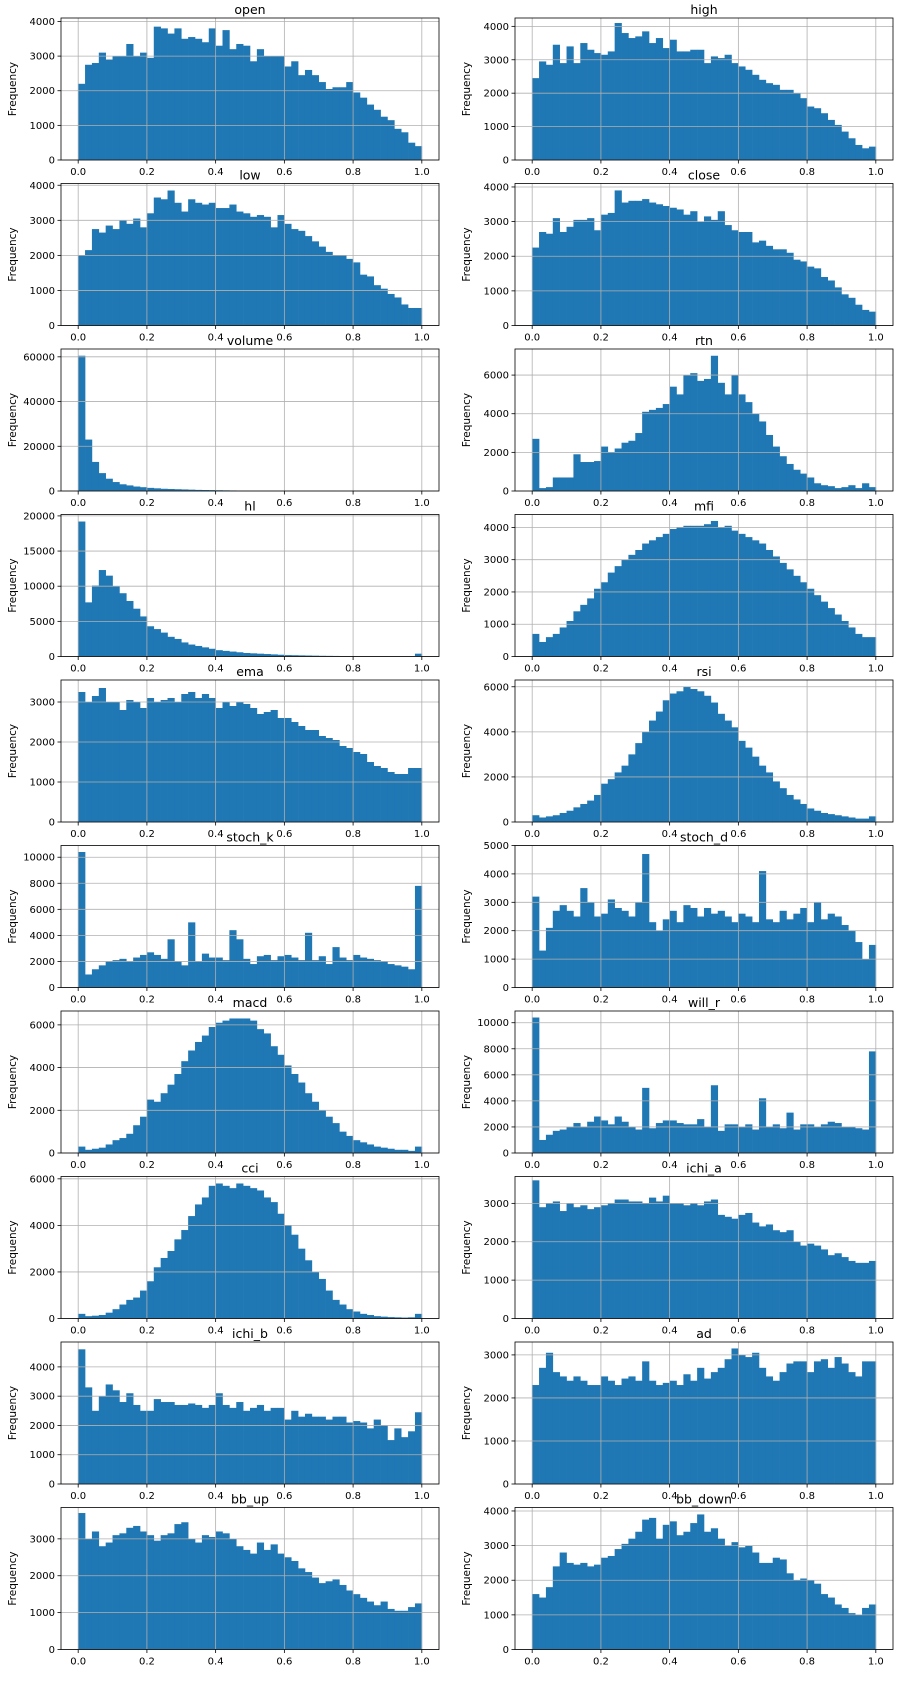 This screenshot has height=1682, width=907. What do you see at coordinates (250, 1002) in the screenshot?
I see `chart-title: macd` at bounding box center [250, 1002].